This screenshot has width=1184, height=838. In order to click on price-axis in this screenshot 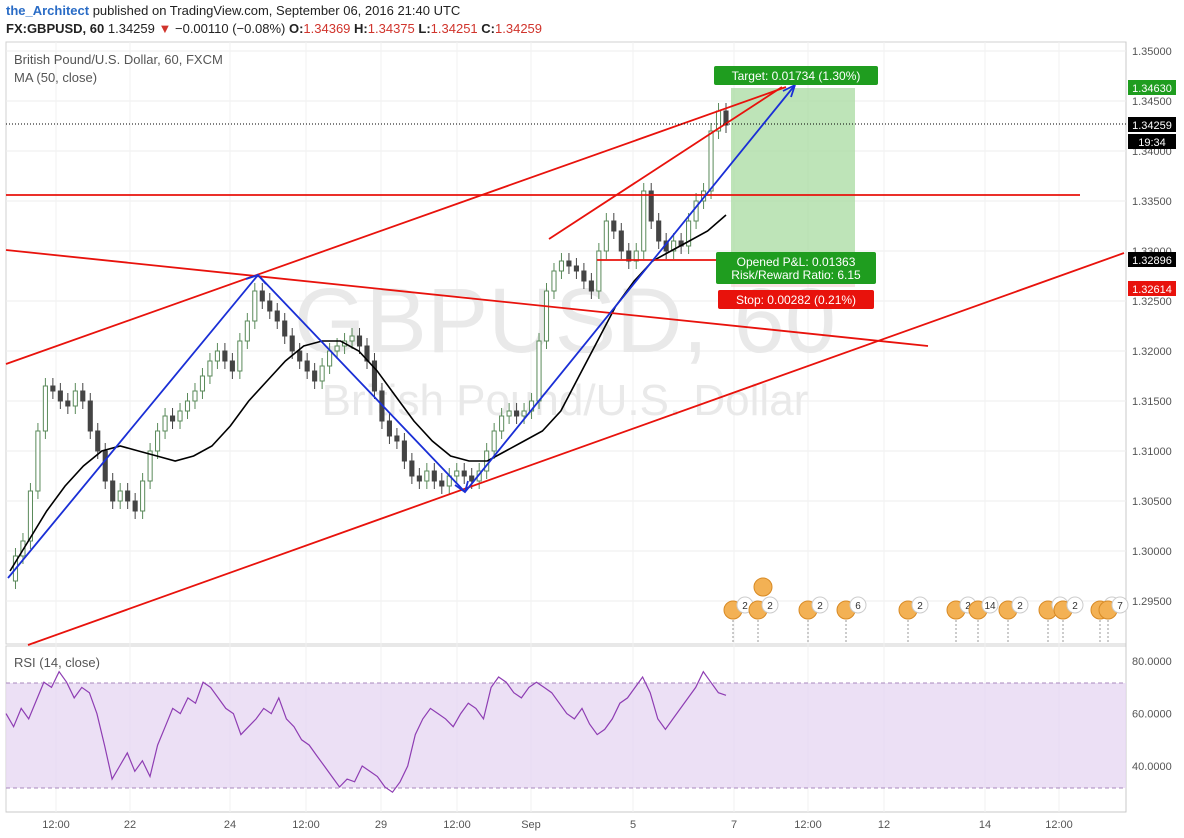, I will do `click(1155, 427)`.